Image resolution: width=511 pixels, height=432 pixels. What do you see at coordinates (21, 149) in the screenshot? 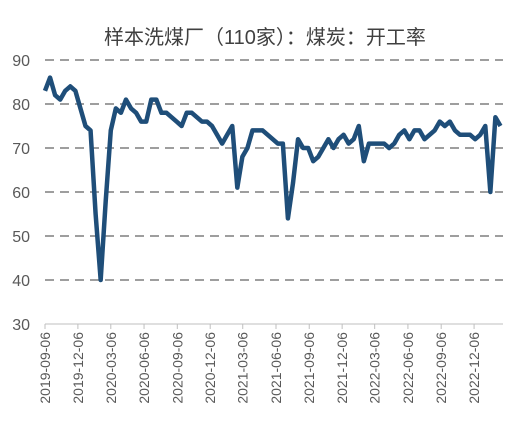
I see `y-tick-label: 70` at bounding box center [21, 149].